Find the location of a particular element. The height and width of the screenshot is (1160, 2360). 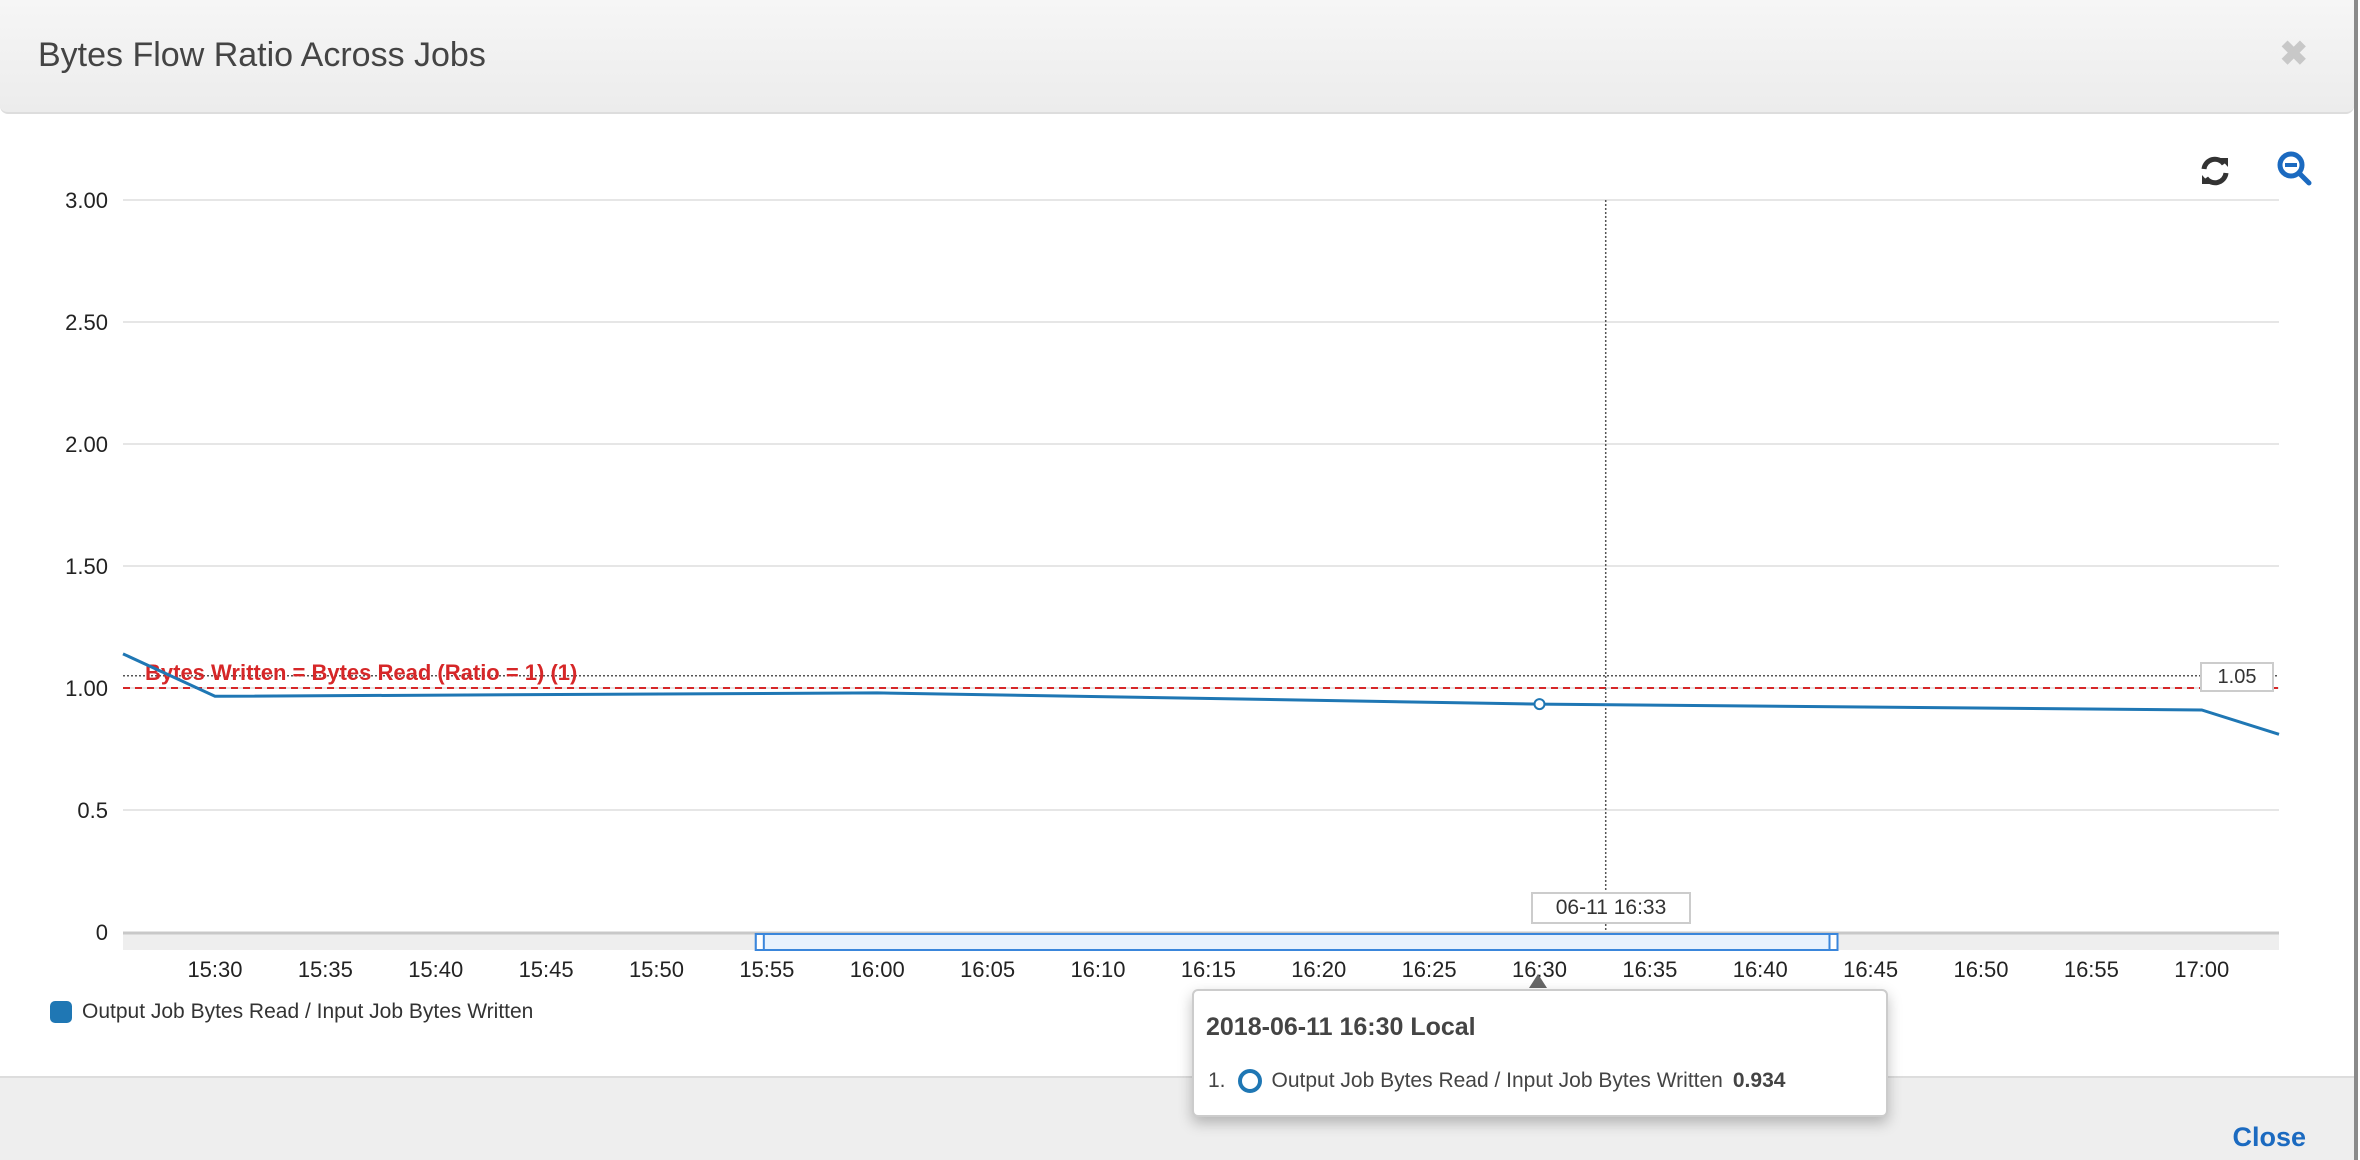

x-tick-label: 15:50 is located at coordinates (656, 969).